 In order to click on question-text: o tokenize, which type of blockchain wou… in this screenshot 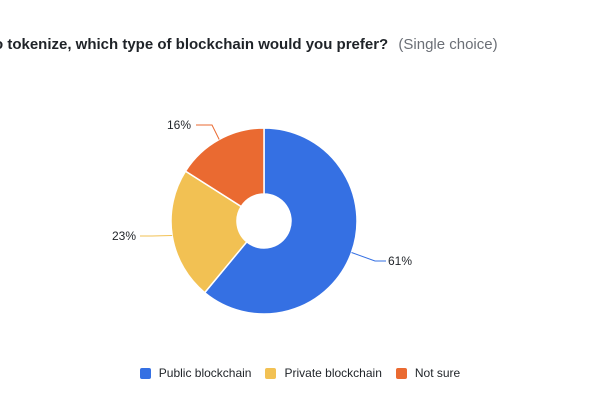, I will do `click(194, 44)`.